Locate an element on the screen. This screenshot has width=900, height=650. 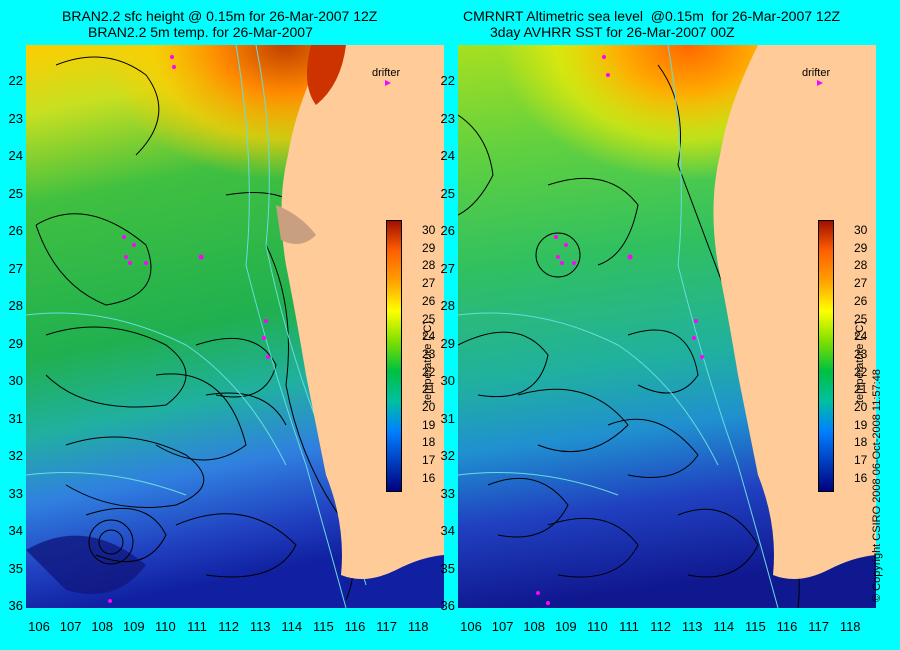
colorbar-tick-left: 28 is located at coordinates (429, 265).